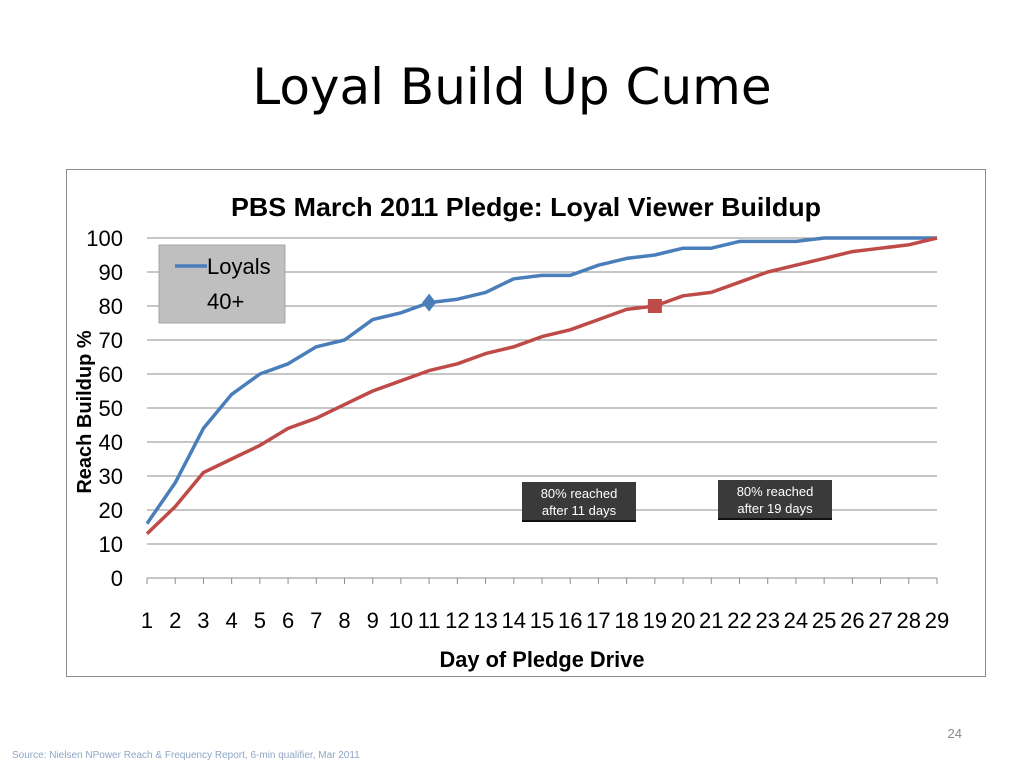 The width and height of the screenshot is (1024, 768). I want to click on x-axis-label: Day of Pledge Drive, so click(542, 659).